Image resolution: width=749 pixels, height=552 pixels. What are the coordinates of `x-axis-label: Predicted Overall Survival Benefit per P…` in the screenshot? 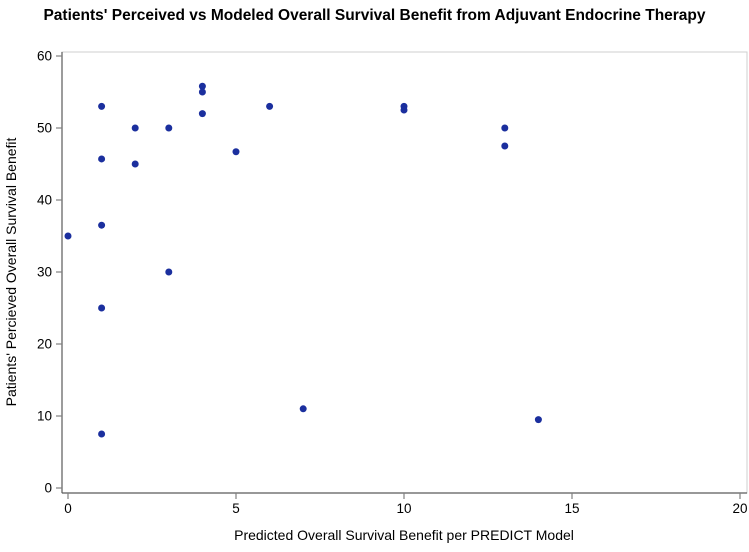 It's located at (404, 535).